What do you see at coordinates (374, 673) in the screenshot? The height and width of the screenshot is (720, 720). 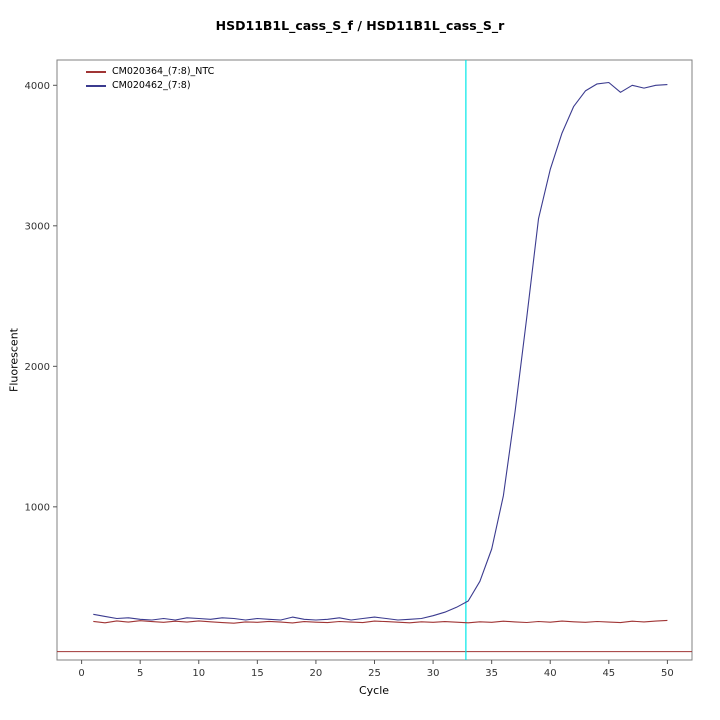 I see `svg-text: 25` at bounding box center [374, 673].